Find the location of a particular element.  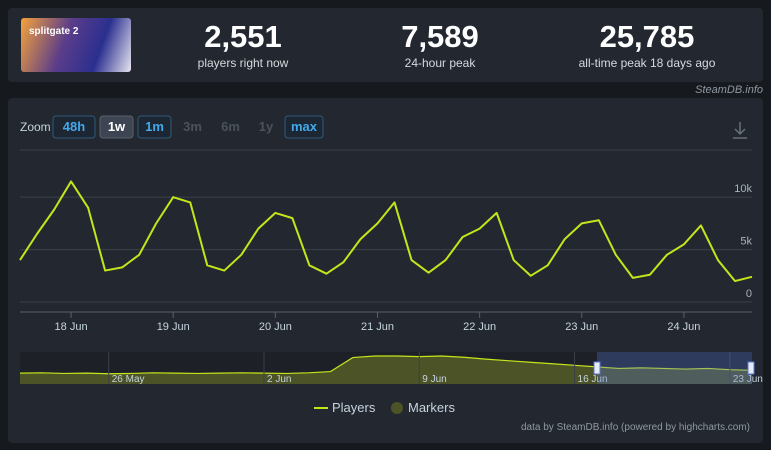

zoom-button-label: max is located at coordinates (304, 126).